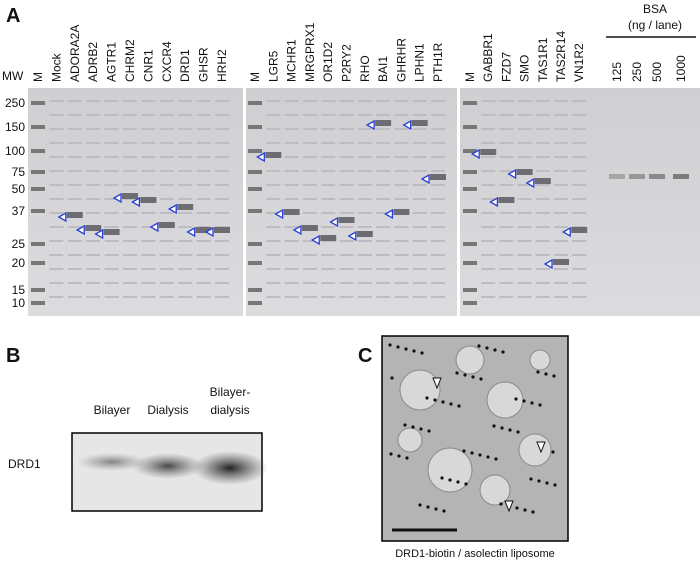  I want to click on lane-label: DRD1, so click(185, 65).